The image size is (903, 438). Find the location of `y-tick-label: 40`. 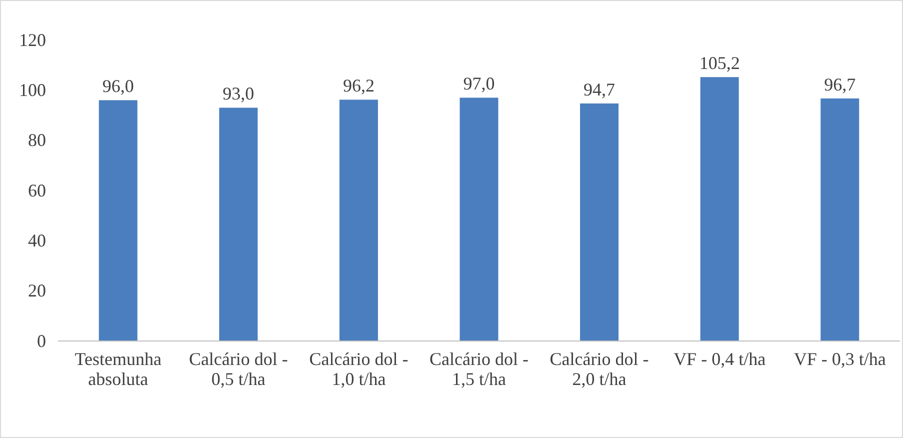

y-tick-label: 40 is located at coordinates (37, 240).